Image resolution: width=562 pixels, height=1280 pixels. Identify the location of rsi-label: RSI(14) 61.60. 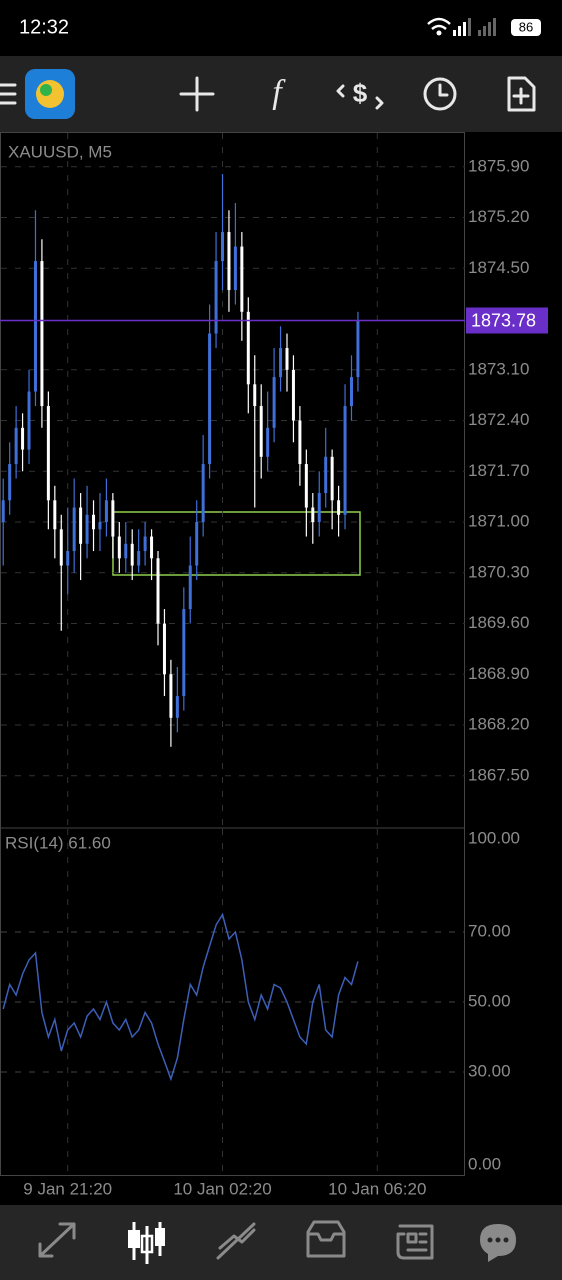
(58, 842).